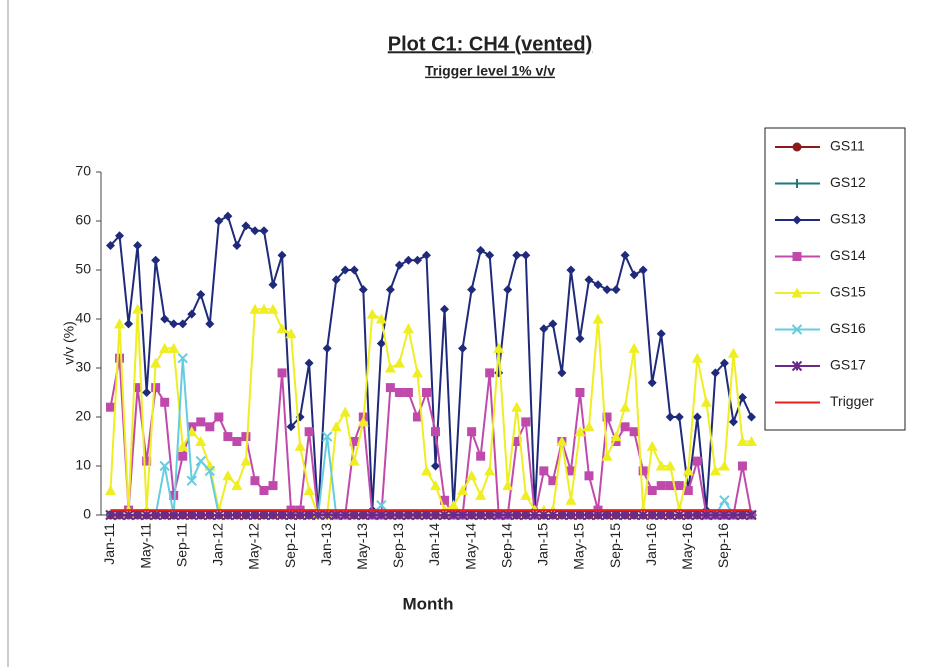 The image size is (944, 667). I want to click on x-tick-label: Sep-14, so click(506, 545).